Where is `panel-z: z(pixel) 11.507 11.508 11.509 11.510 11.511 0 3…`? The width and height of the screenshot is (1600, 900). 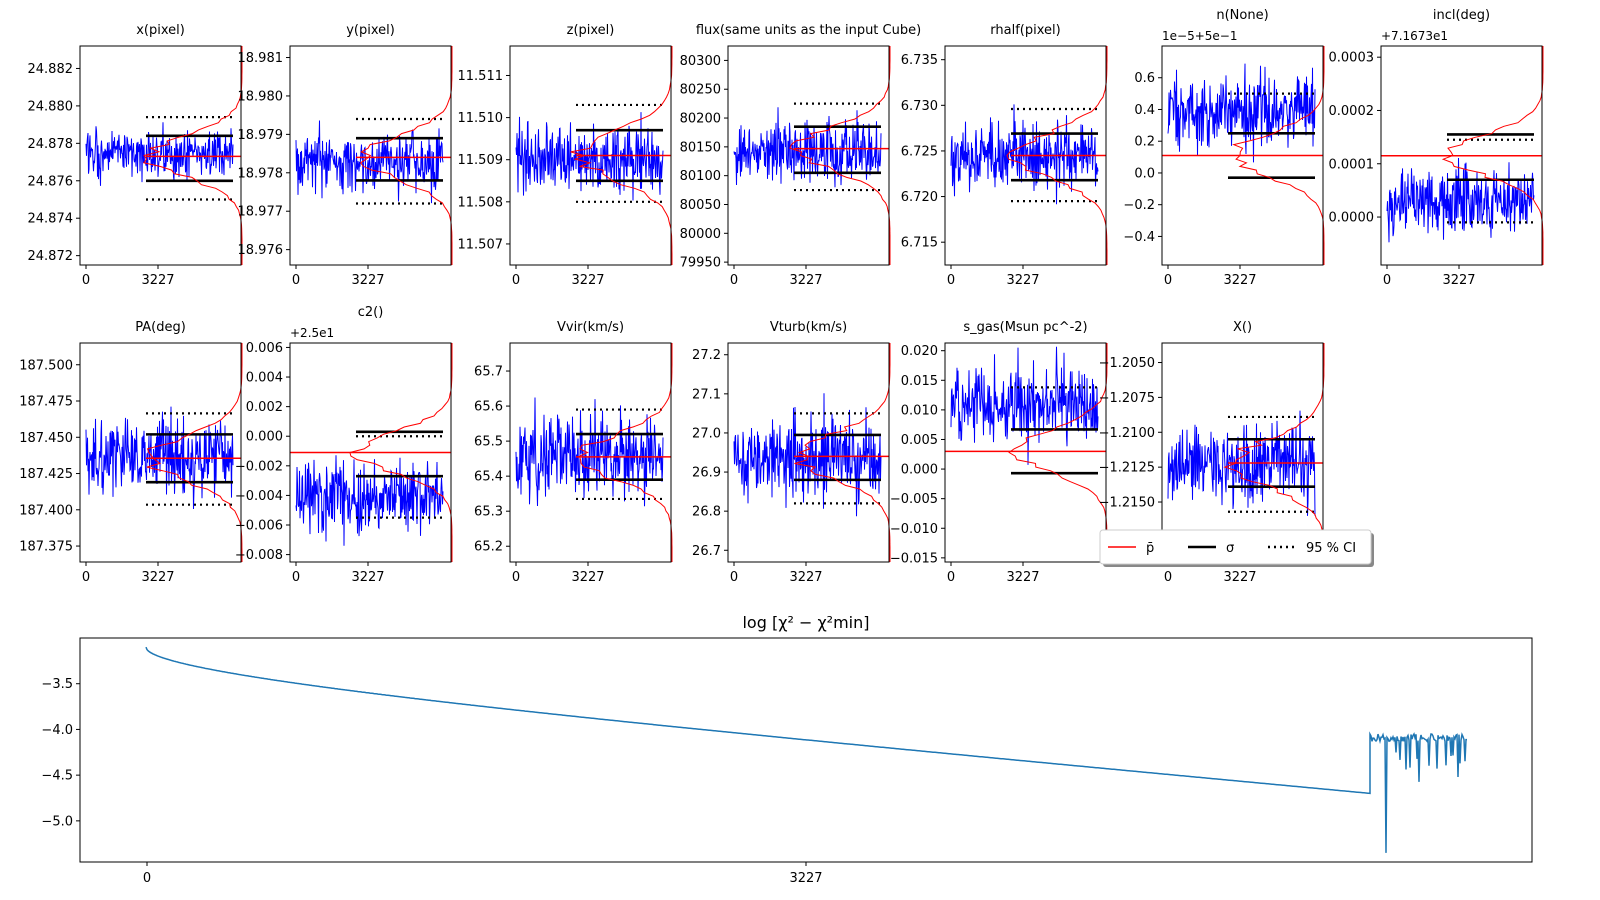 panel-z: z(pixel) 11.507 11.508 11.509 11.510 11.511 0 3… is located at coordinates (565, 155).